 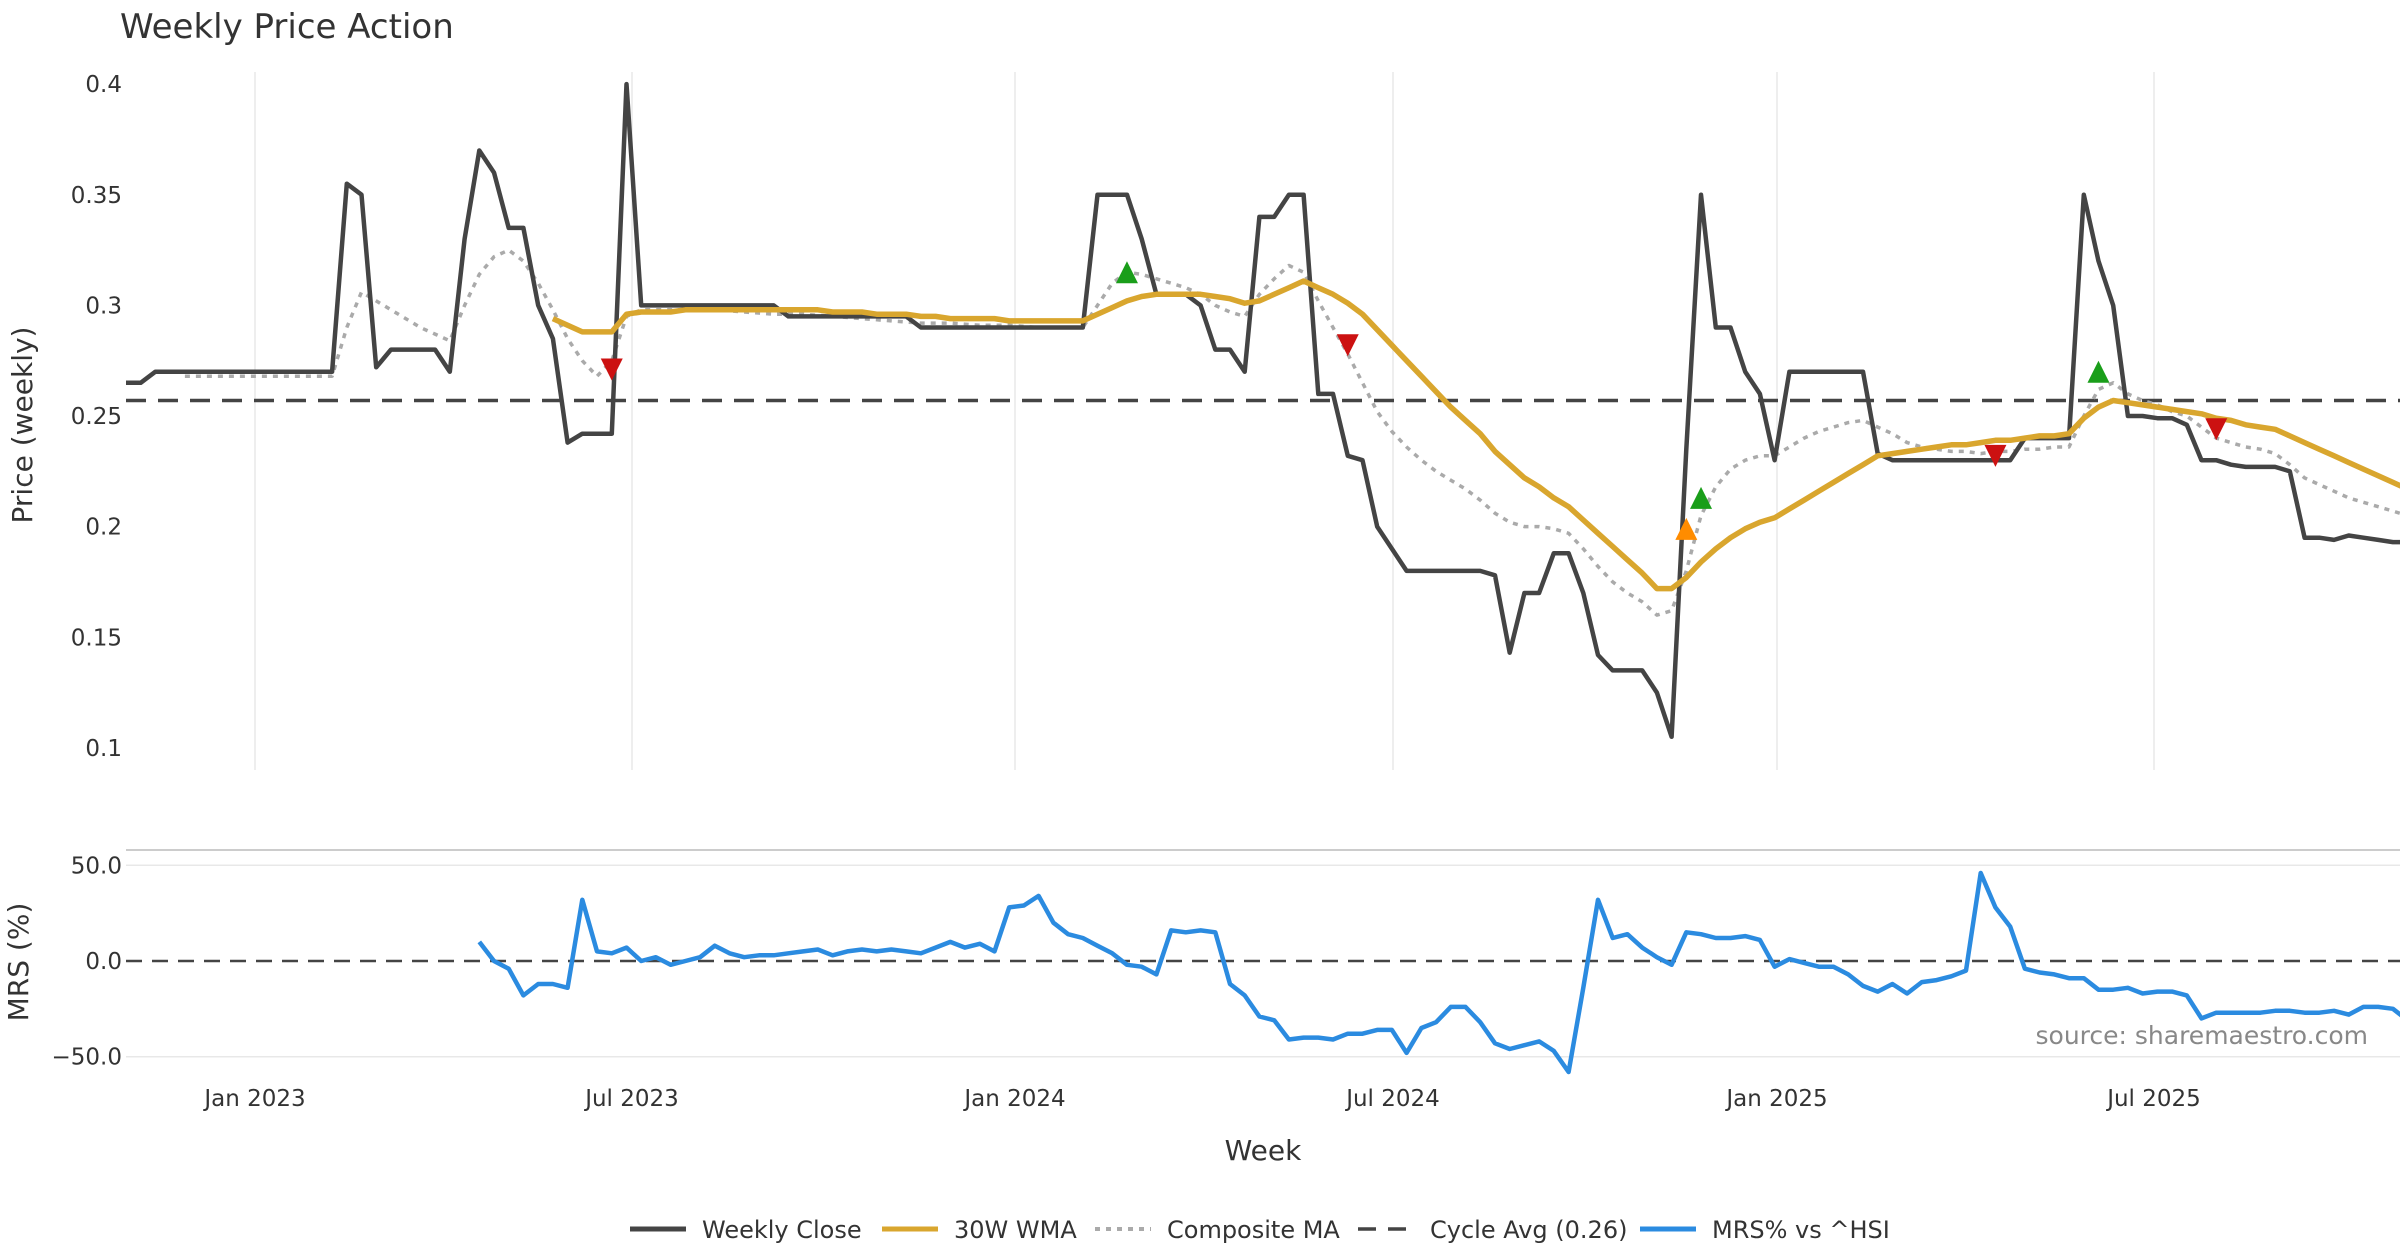 I want to click on mrs-y-tick-label: −50.0, so click(x=87, y=1058).